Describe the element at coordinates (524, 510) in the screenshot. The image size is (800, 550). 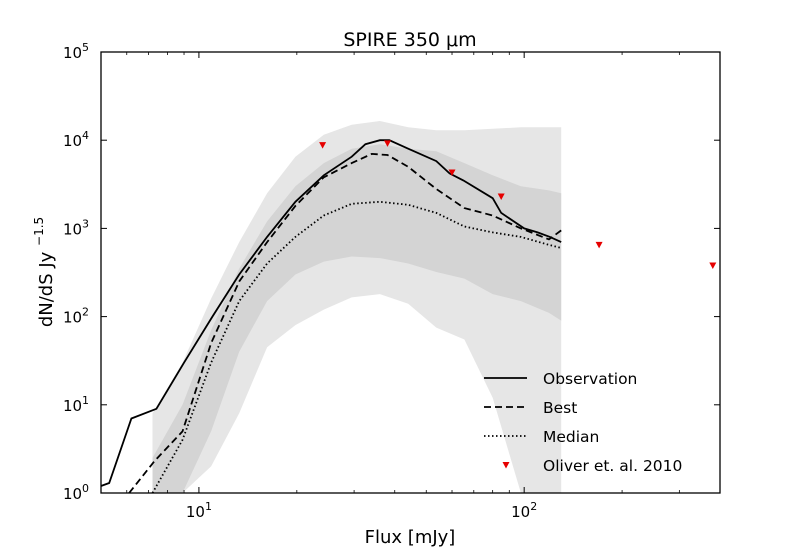
I see `x-tick-label: 10²` at that location.